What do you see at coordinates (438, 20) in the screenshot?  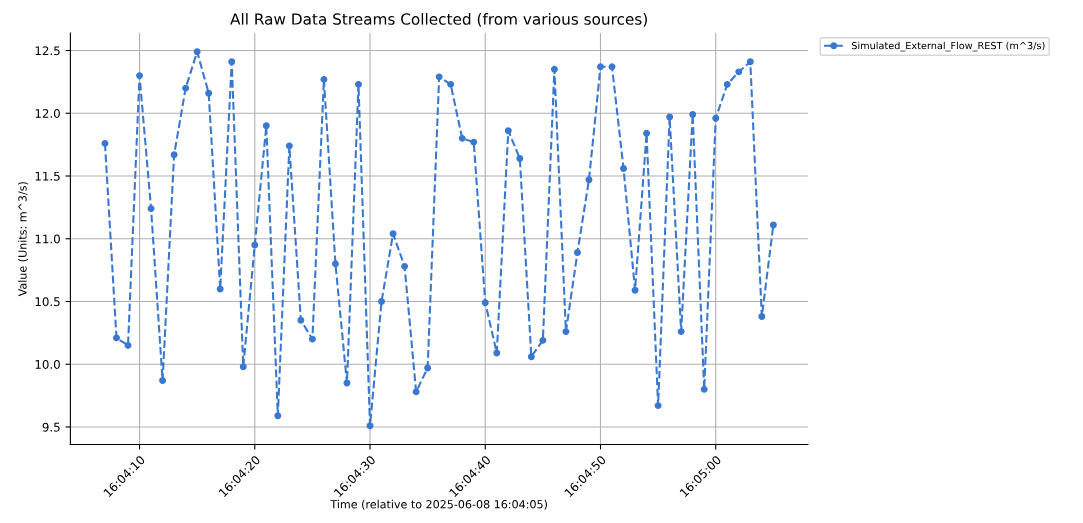 I see `chart-title: All Raw Data Streams Collected (from various sources)` at bounding box center [438, 20].